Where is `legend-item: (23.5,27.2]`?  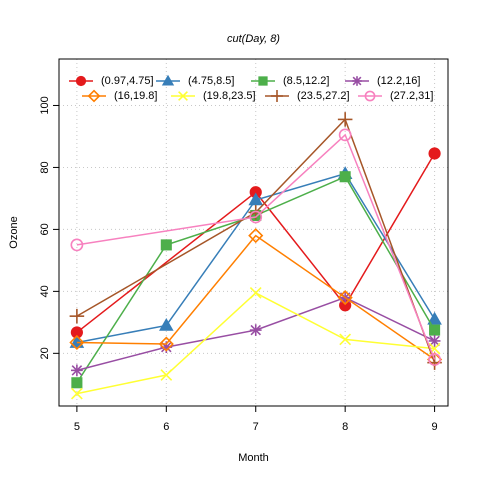 legend-item: (23.5,27.2] is located at coordinates (307, 96).